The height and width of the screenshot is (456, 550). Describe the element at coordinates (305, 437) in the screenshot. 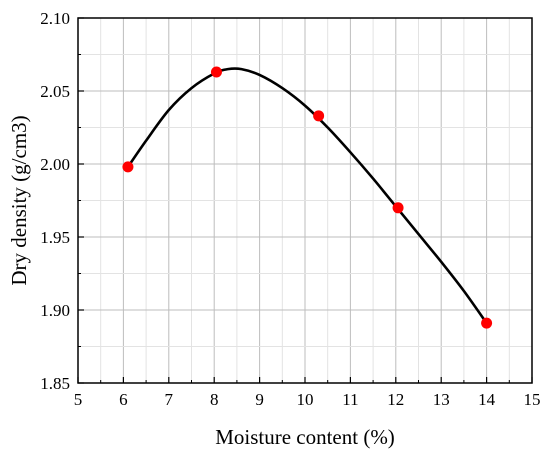

I see `x-axis-title: Moisture content (%)` at that location.